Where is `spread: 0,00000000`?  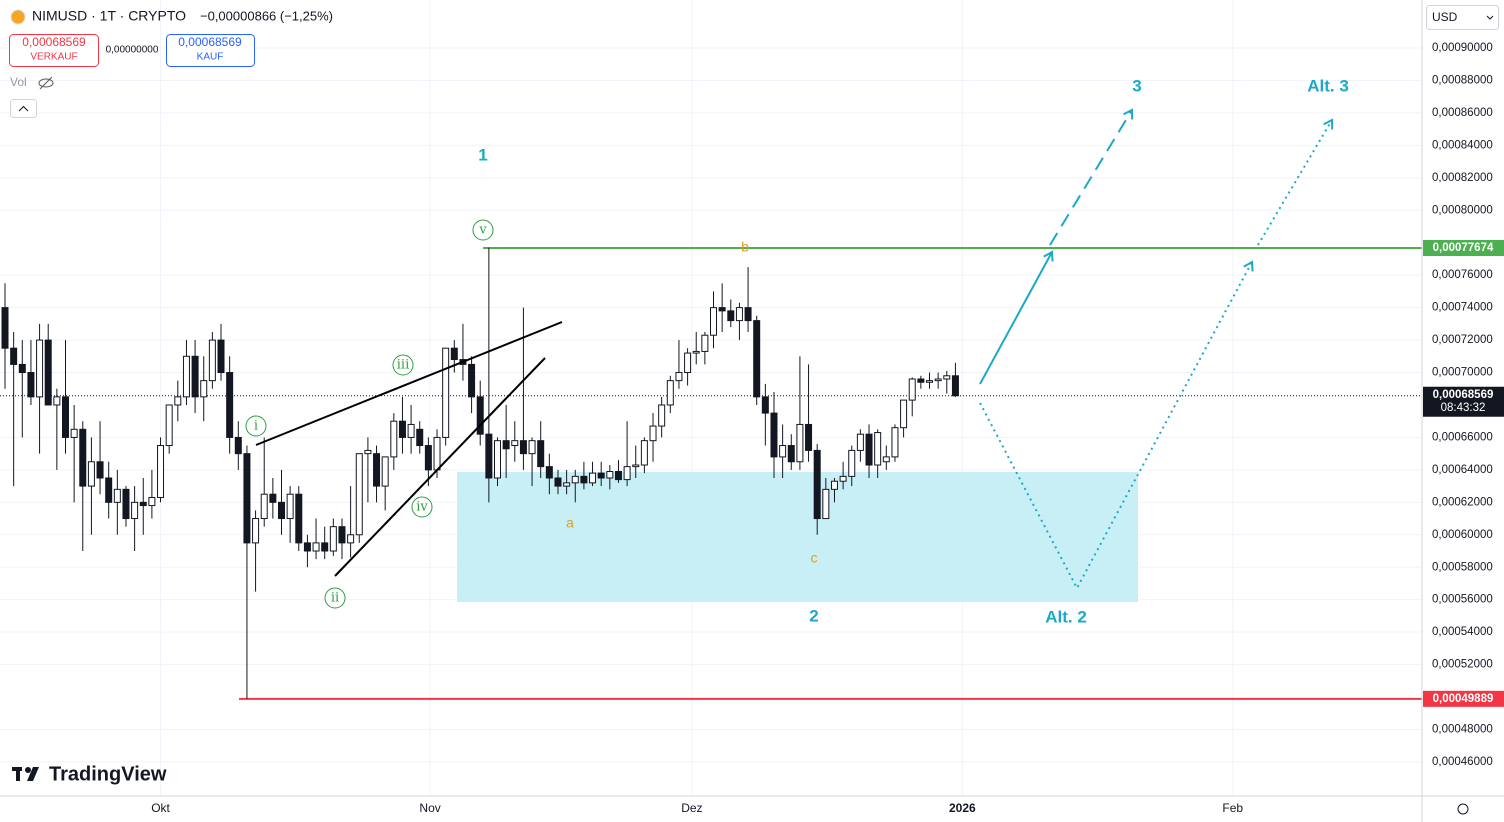 spread: 0,00000000 is located at coordinates (132, 50).